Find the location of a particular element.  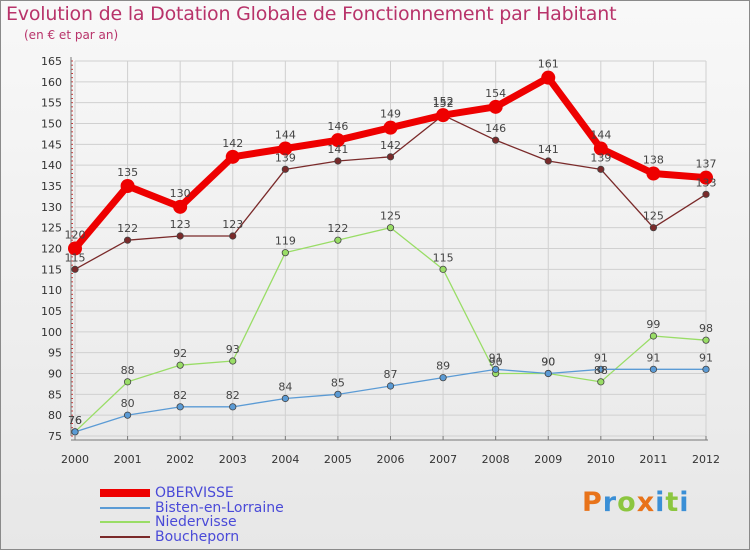

data-label: 98 is located at coordinates (706, 328).